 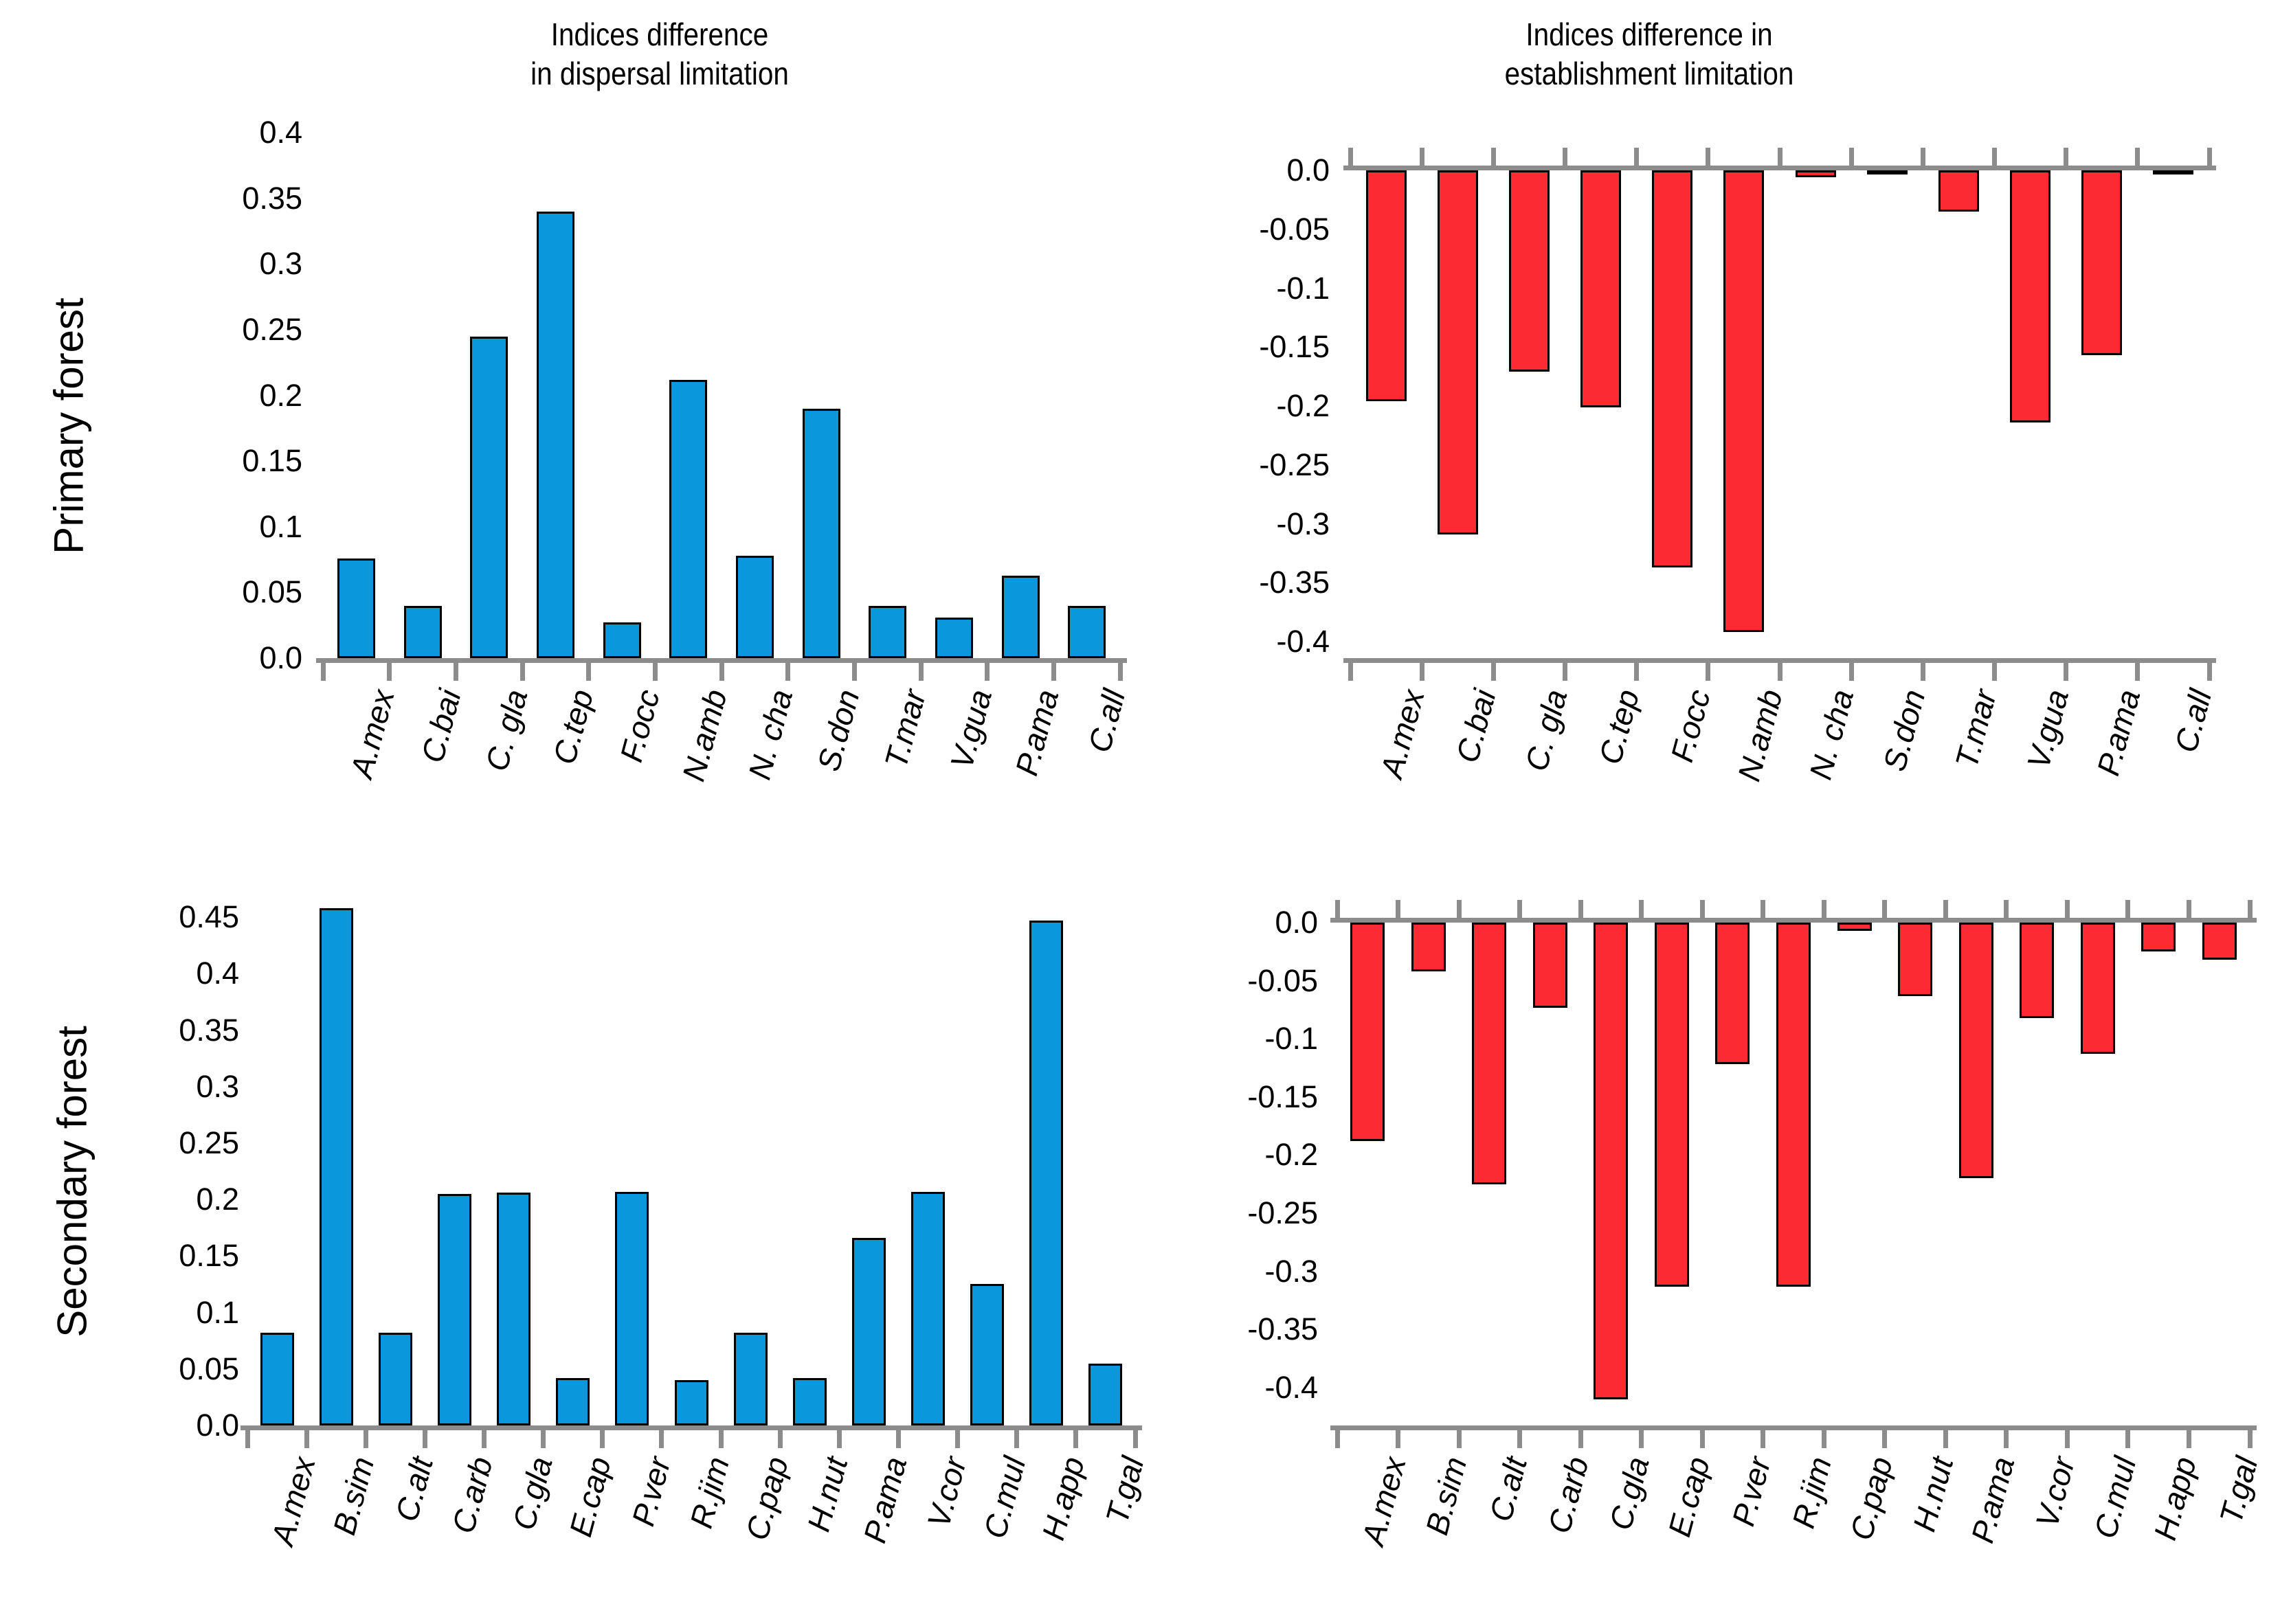 I want to click on bar-P-ama, so click(x=1976, y=1050).